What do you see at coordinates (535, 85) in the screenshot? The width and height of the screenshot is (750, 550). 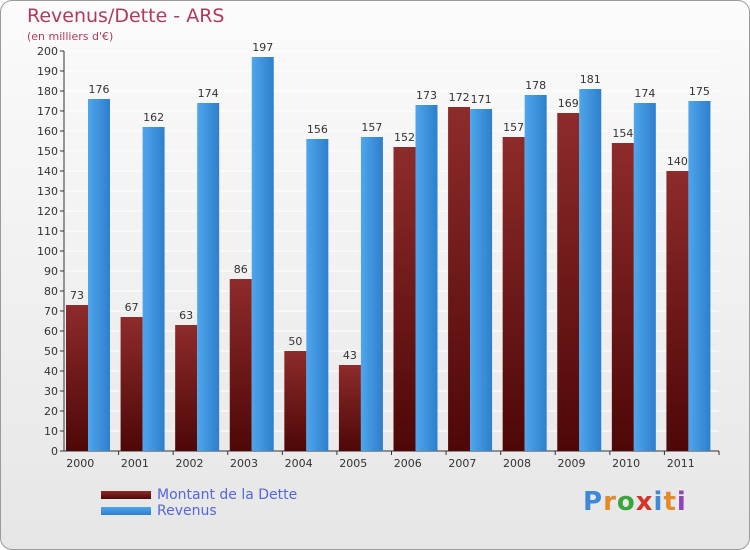 I see `data-label-revenue: 178` at bounding box center [535, 85].